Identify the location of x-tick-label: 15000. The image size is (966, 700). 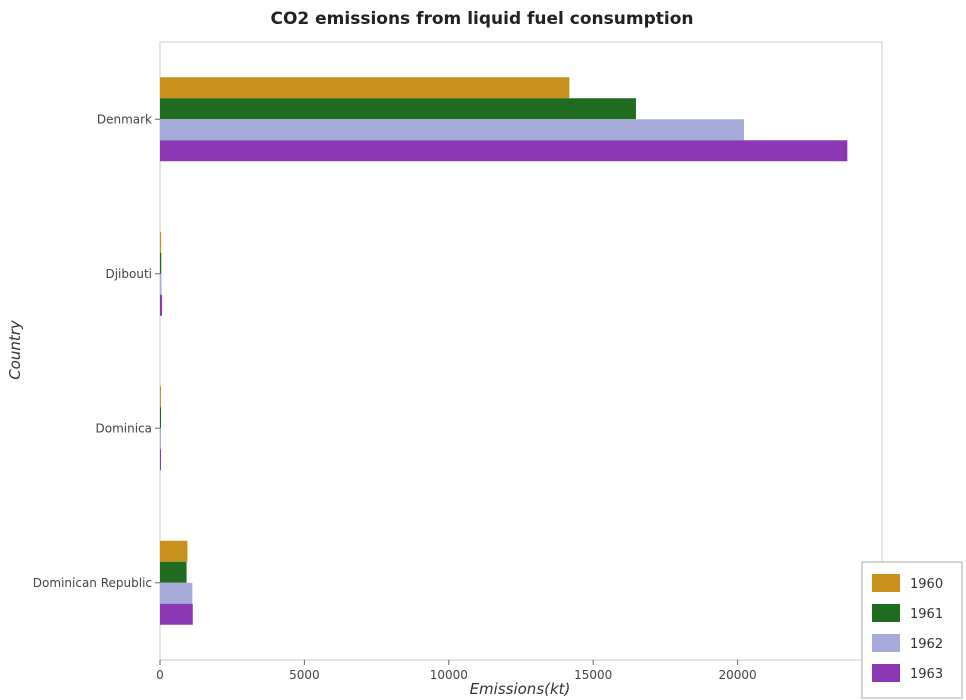
(593, 675).